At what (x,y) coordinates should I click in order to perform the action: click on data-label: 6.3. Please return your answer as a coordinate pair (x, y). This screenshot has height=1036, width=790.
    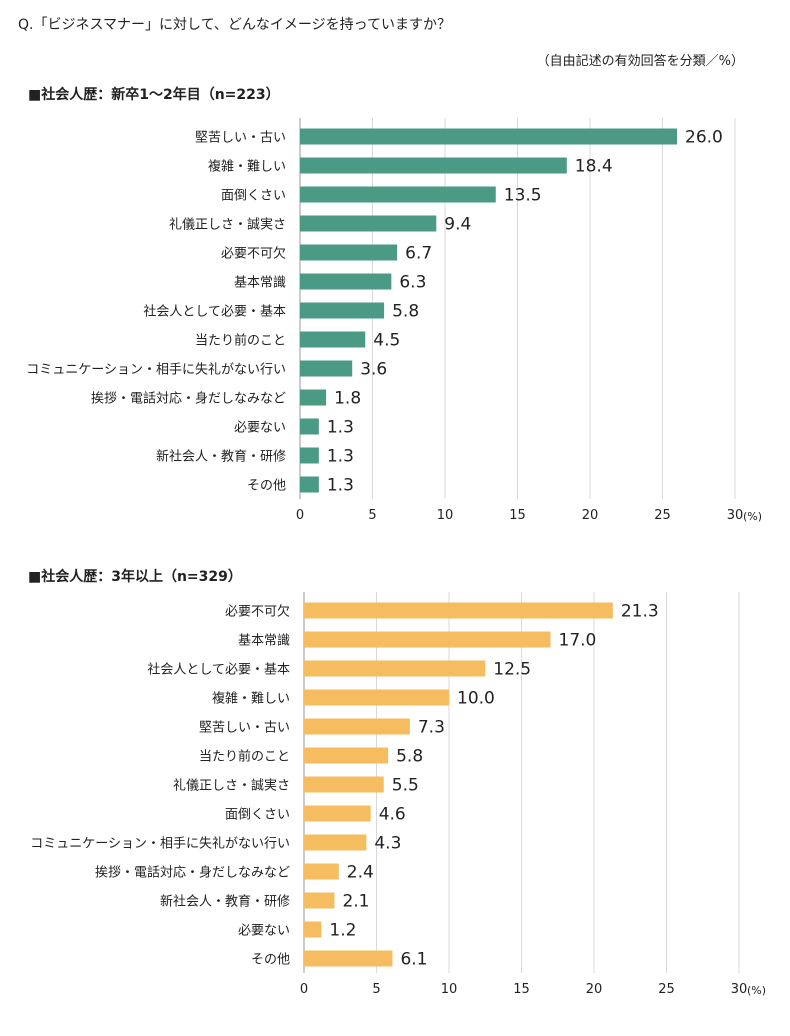
    Looking at the image, I should click on (412, 283).